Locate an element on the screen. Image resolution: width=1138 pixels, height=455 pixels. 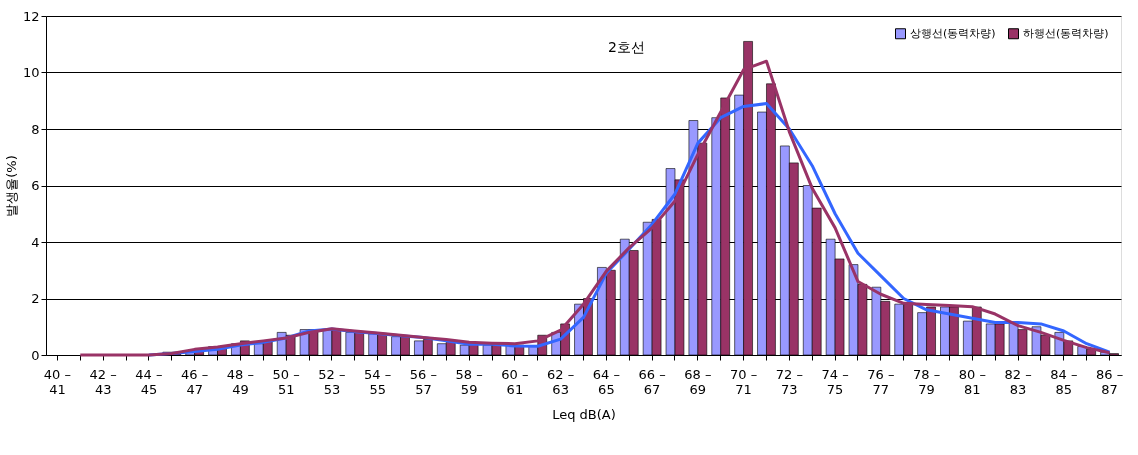
x-tick-label: 86 – 87 is located at coordinates (1109, 381).